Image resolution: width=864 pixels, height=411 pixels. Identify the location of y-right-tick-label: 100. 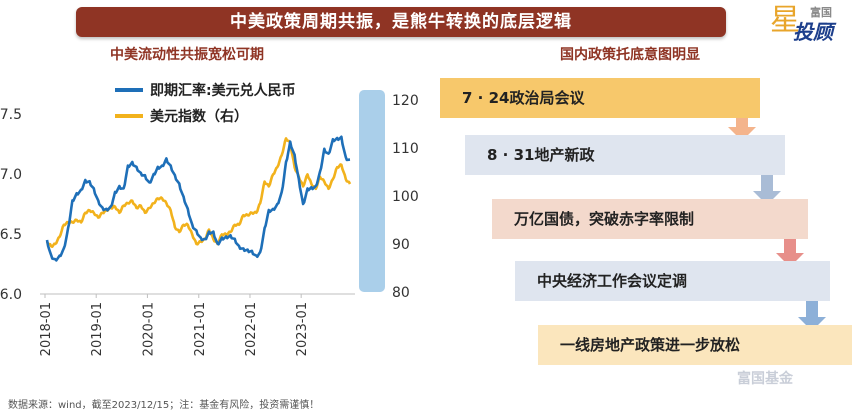
(405, 197).